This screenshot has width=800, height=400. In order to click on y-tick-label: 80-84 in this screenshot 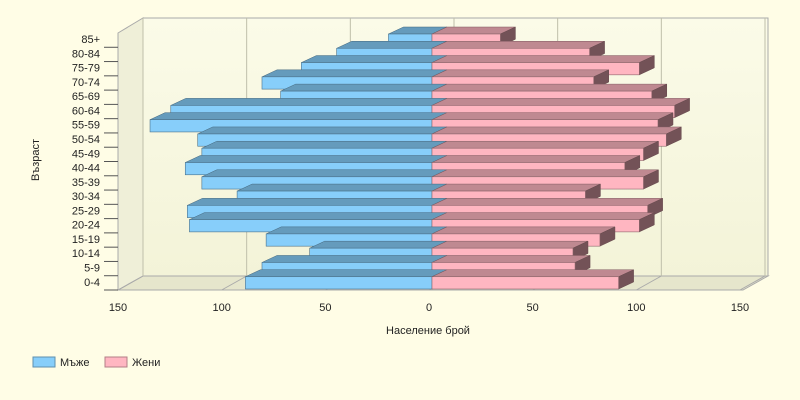, I will do `click(86, 54)`.